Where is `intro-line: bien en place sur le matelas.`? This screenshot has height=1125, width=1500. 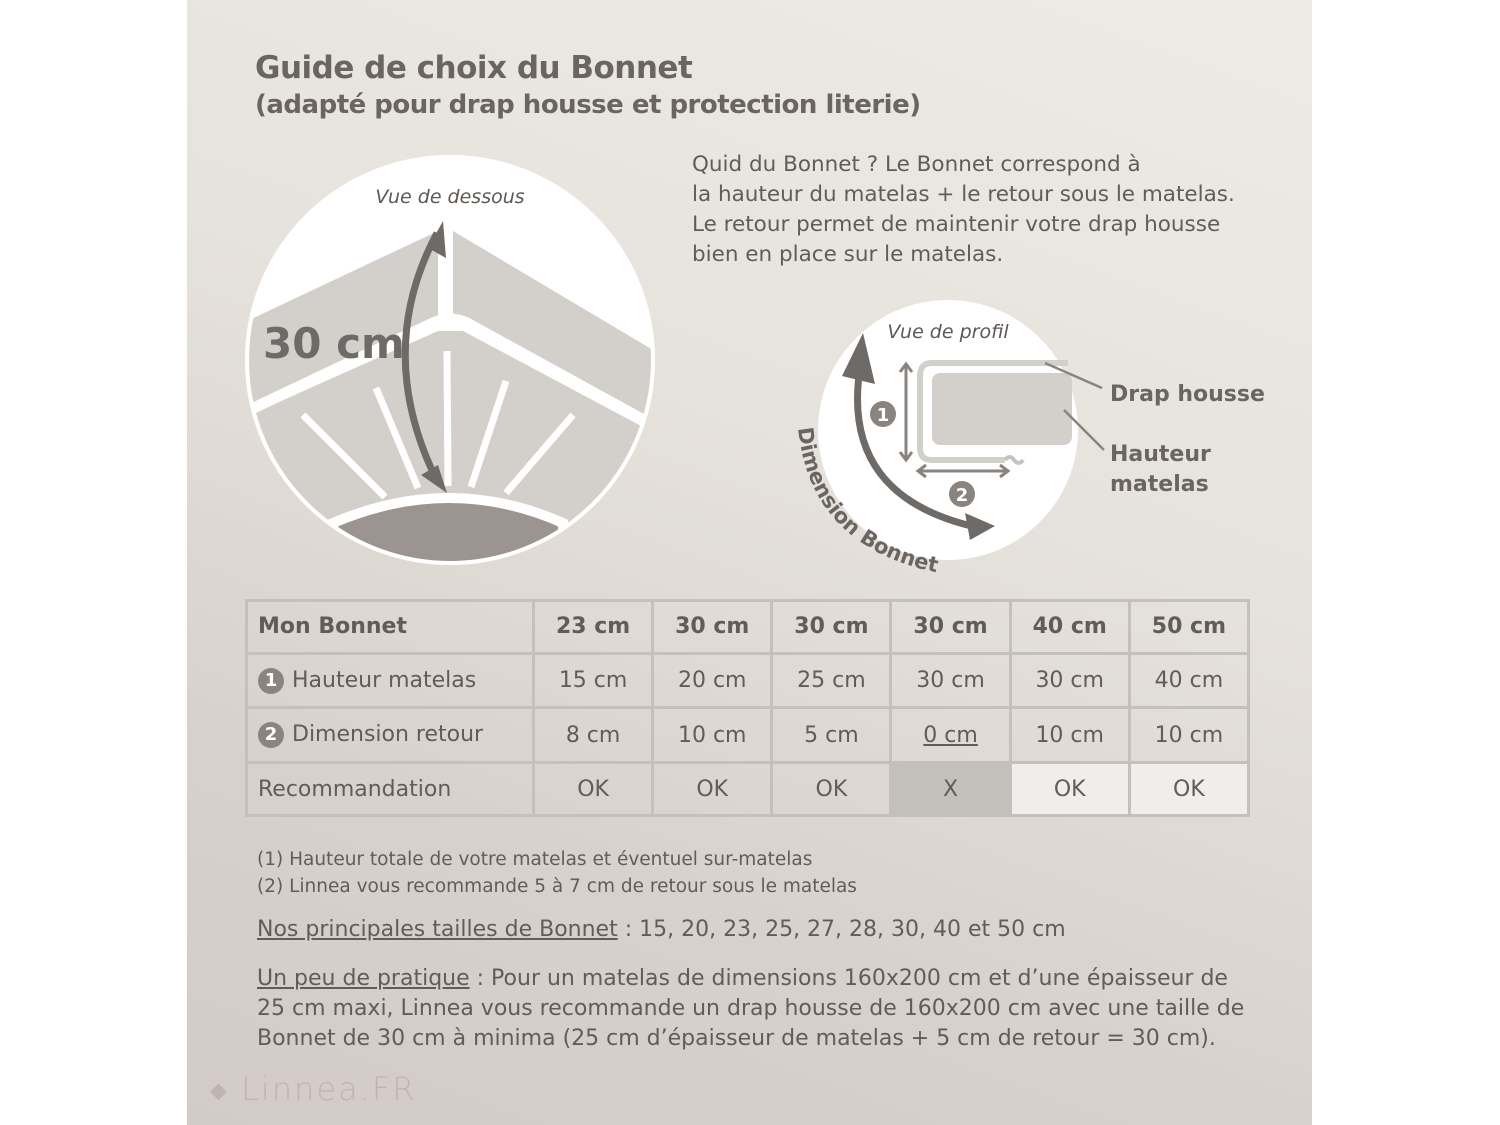 intro-line: bien en place sur le matelas. is located at coordinates (848, 254).